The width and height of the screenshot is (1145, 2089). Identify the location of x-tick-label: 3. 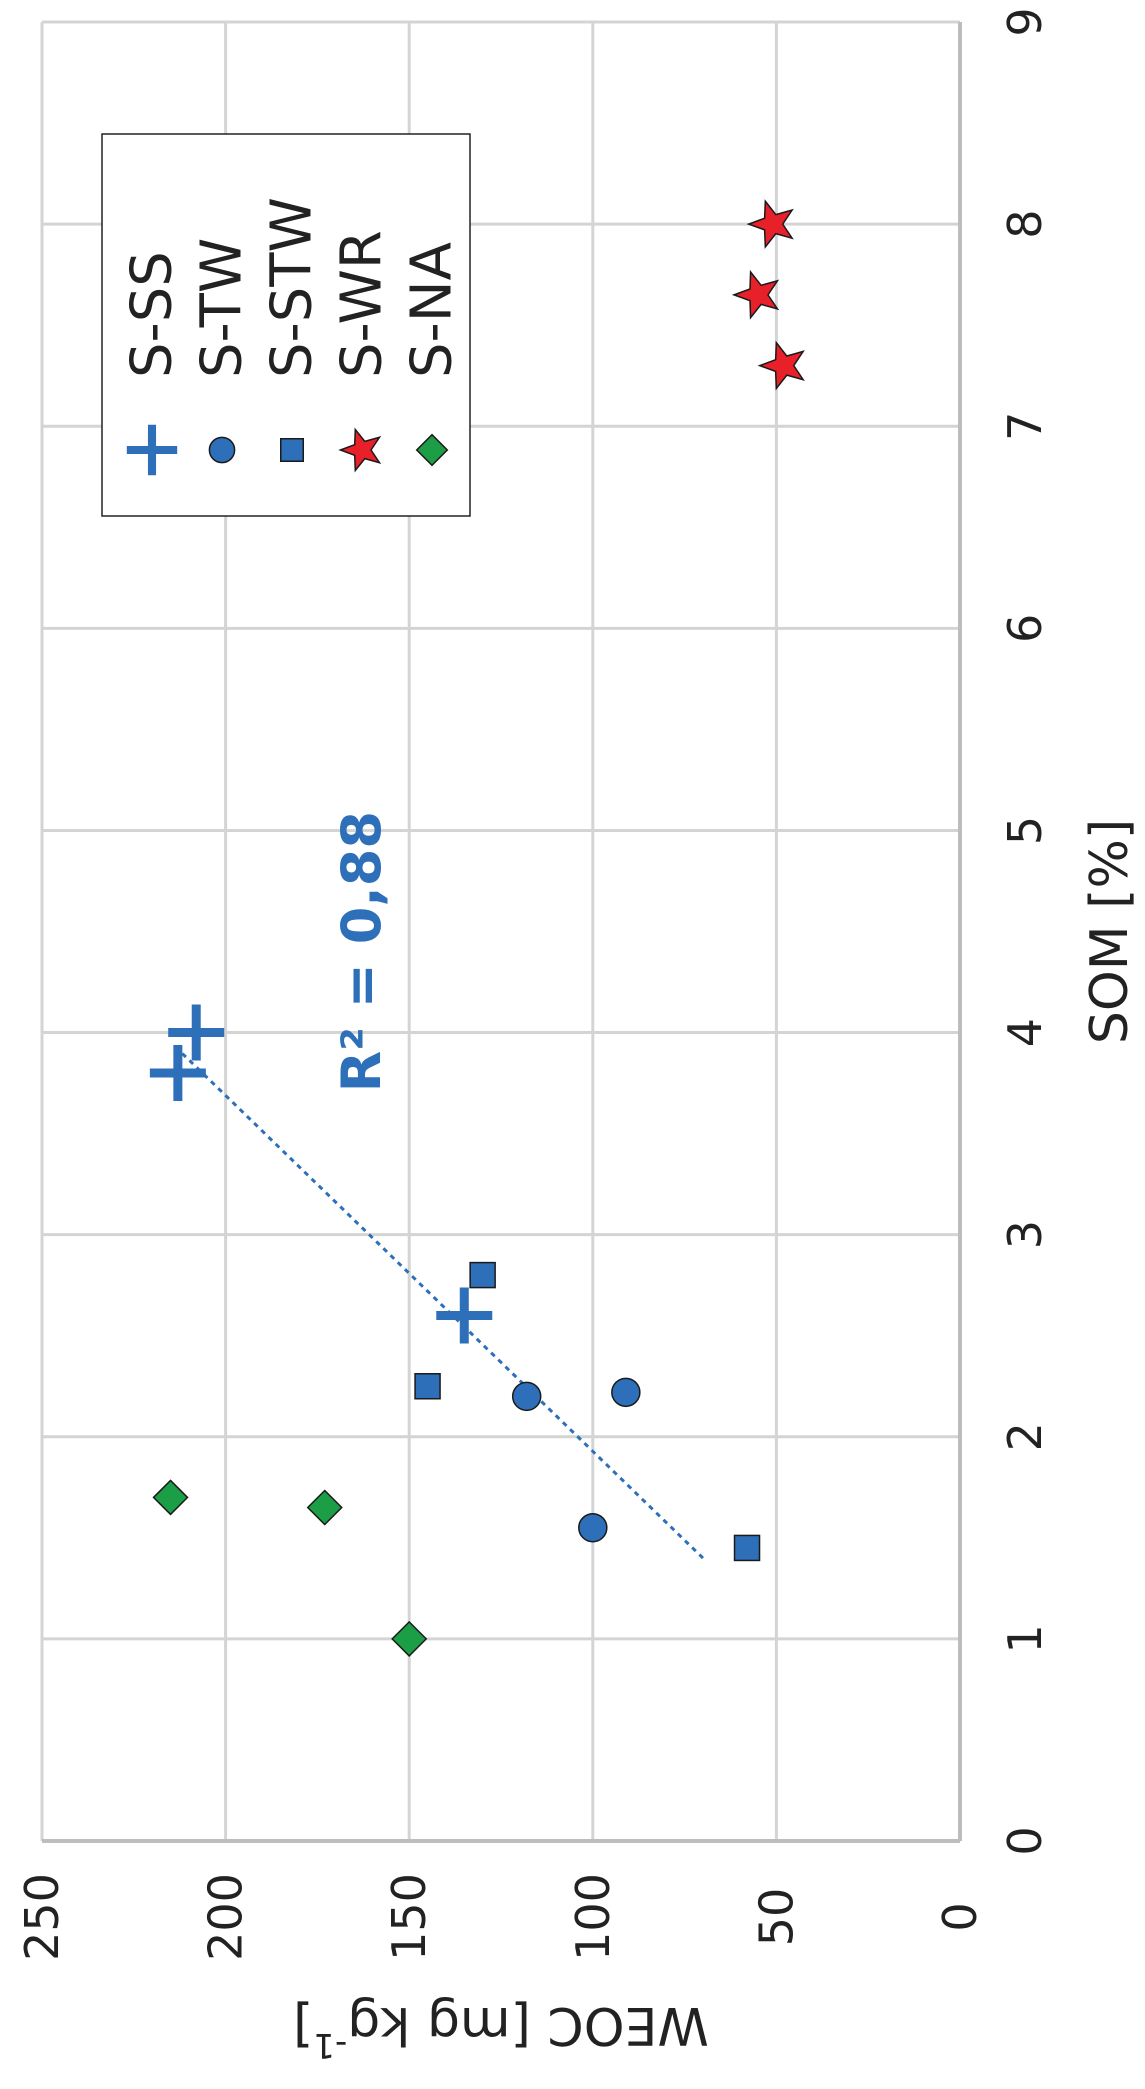
(1025, 1234).